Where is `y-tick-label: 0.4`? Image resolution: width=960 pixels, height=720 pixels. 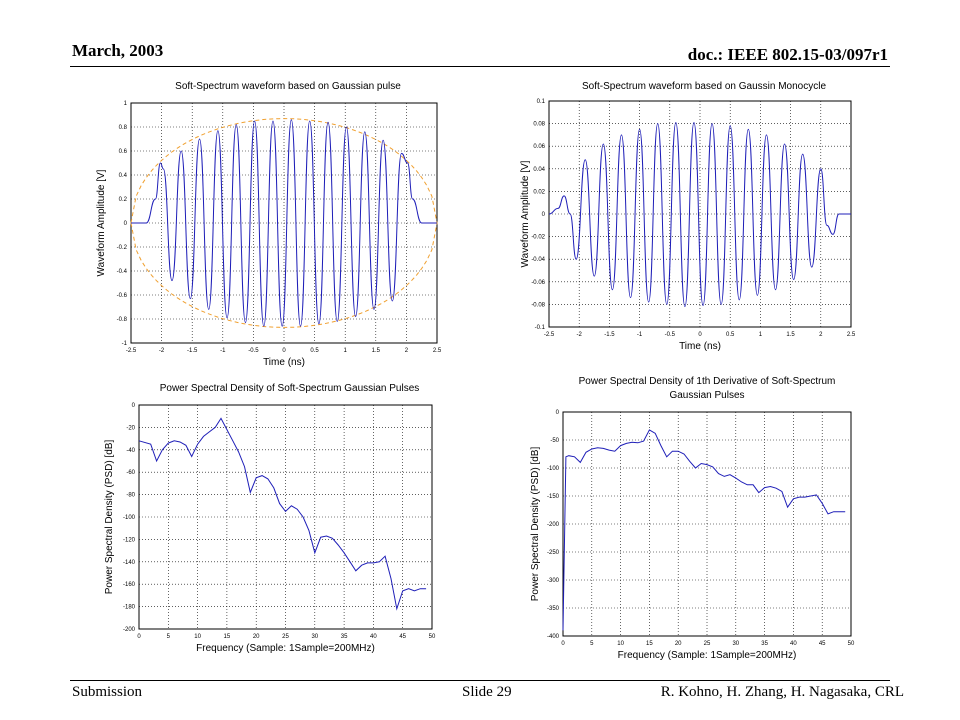
y-tick-label: 0.4 is located at coordinates (123, 176).